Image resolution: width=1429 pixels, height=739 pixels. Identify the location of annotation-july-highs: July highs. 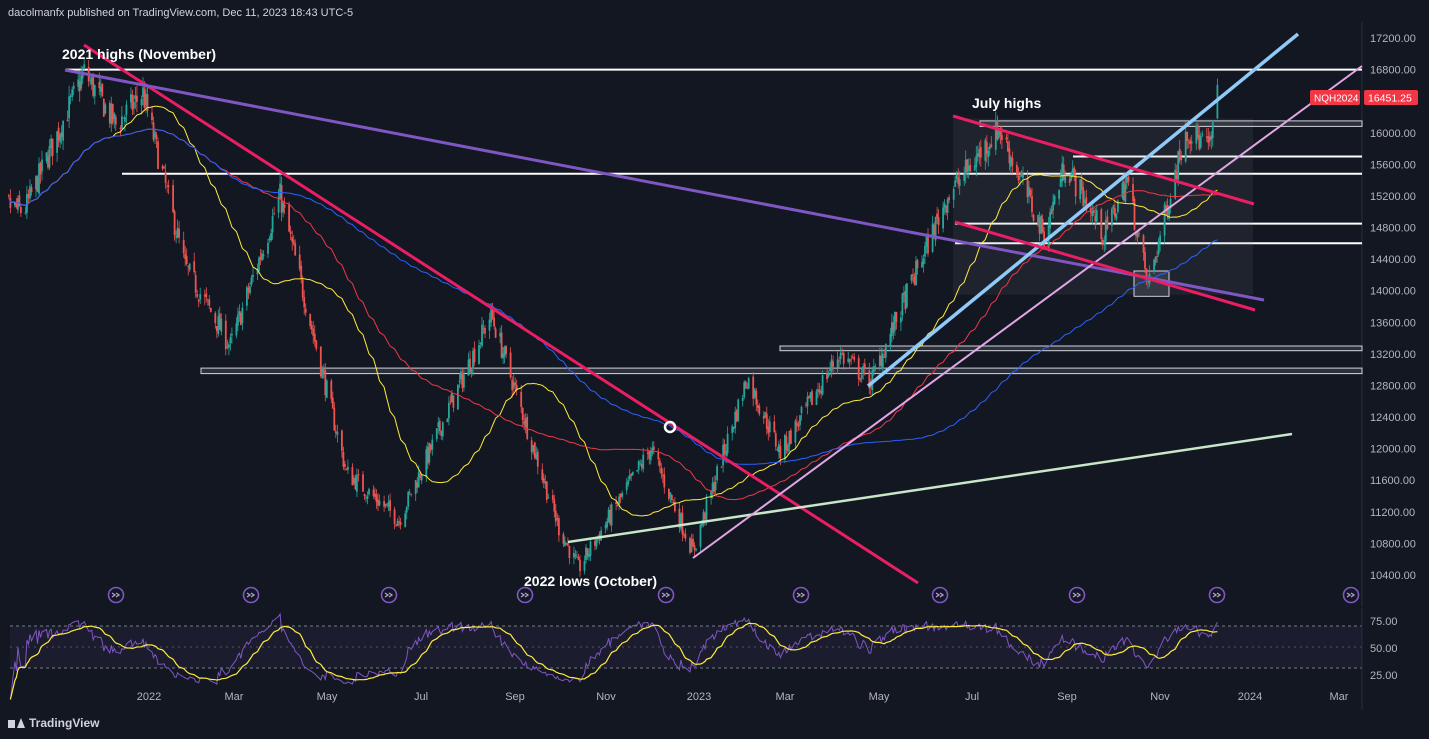
(1006, 103).